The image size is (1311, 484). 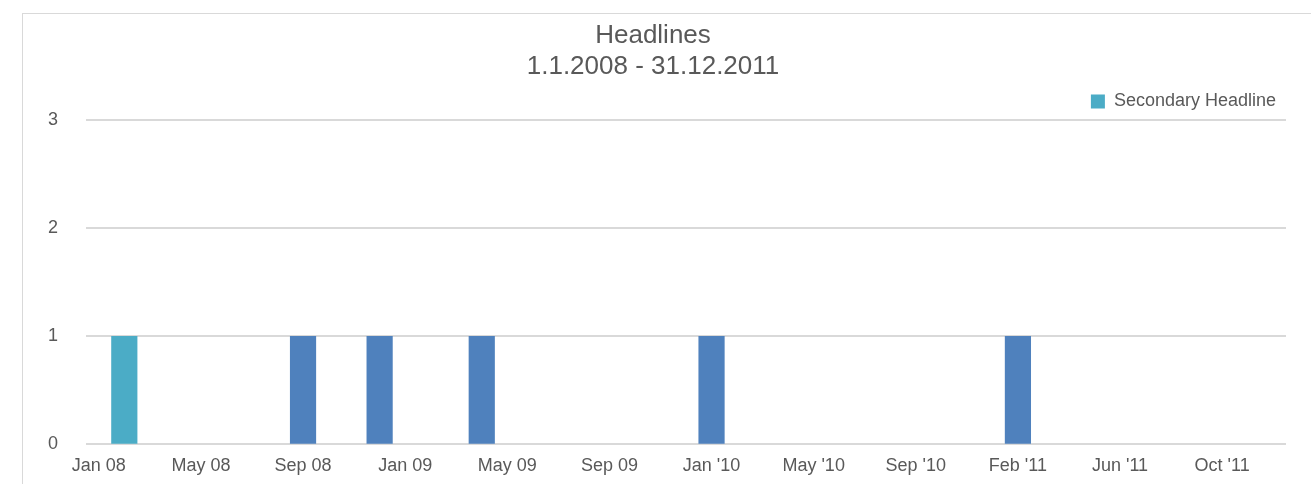 I want to click on text: 1.1.2008 - 31.12.2011, so click(x=653, y=64).